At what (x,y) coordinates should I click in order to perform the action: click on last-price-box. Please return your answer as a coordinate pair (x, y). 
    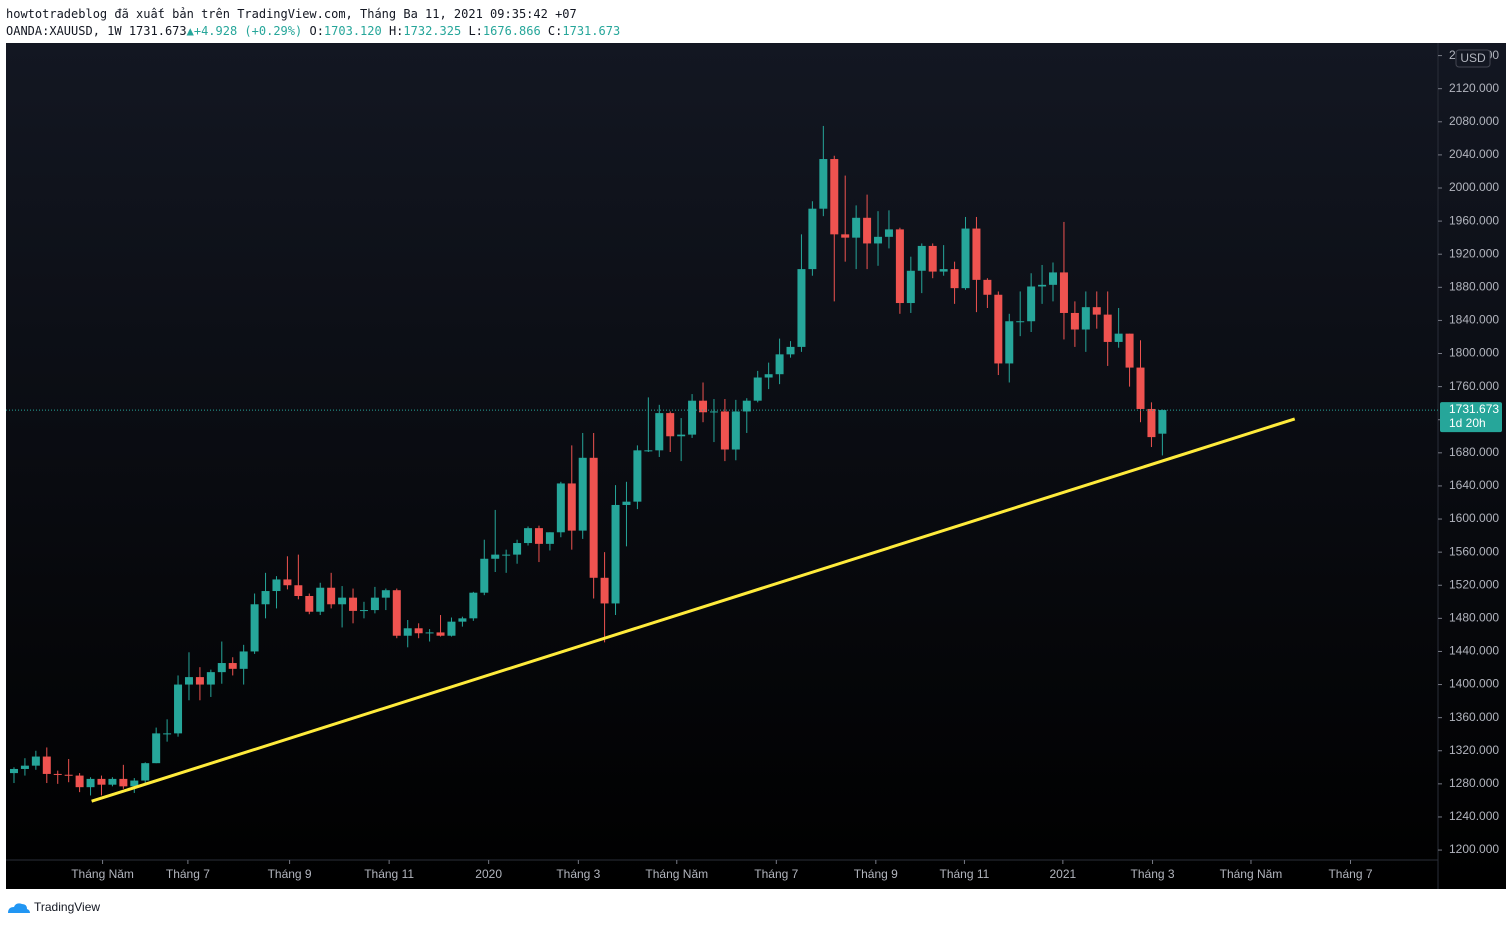
    Looking at the image, I should click on (1471, 417).